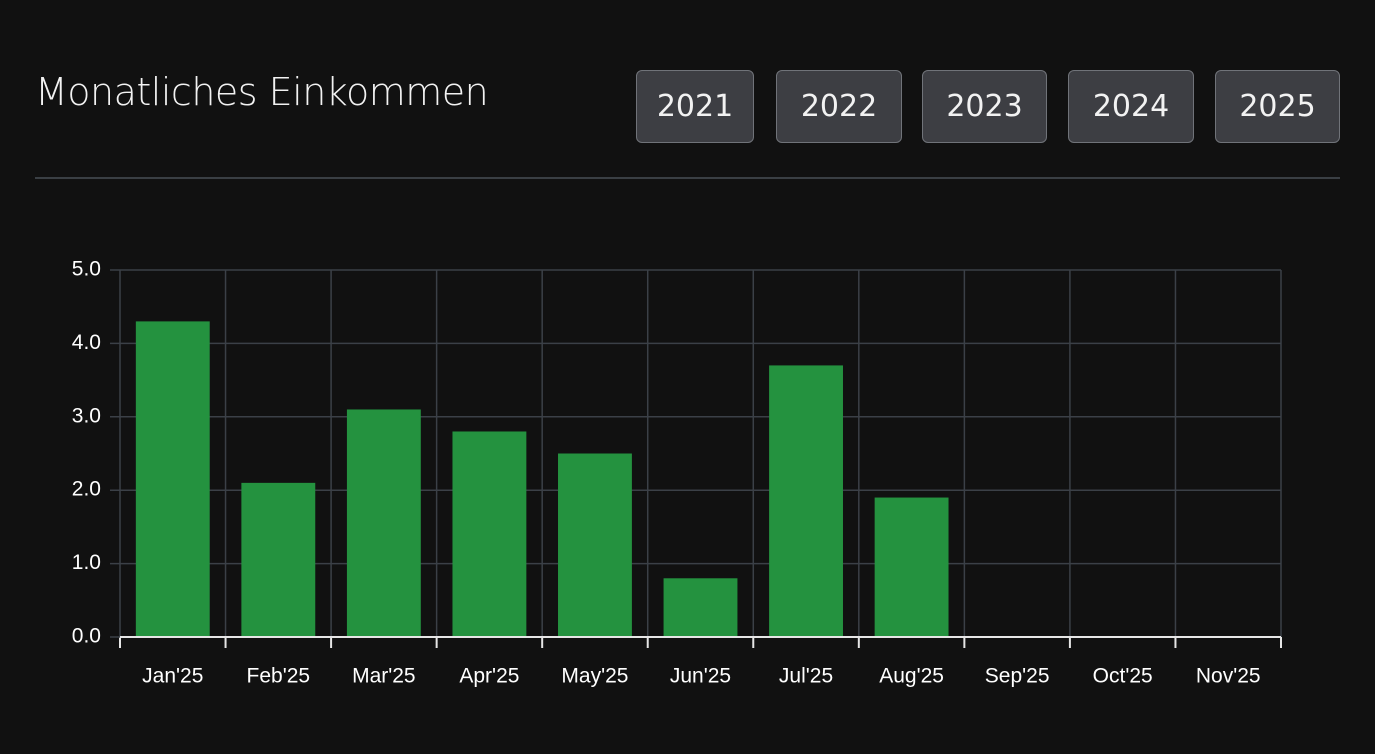  What do you see at coordinates (687, 178) in the screenshot?
I see `divider` at bounding box center [687, 178].